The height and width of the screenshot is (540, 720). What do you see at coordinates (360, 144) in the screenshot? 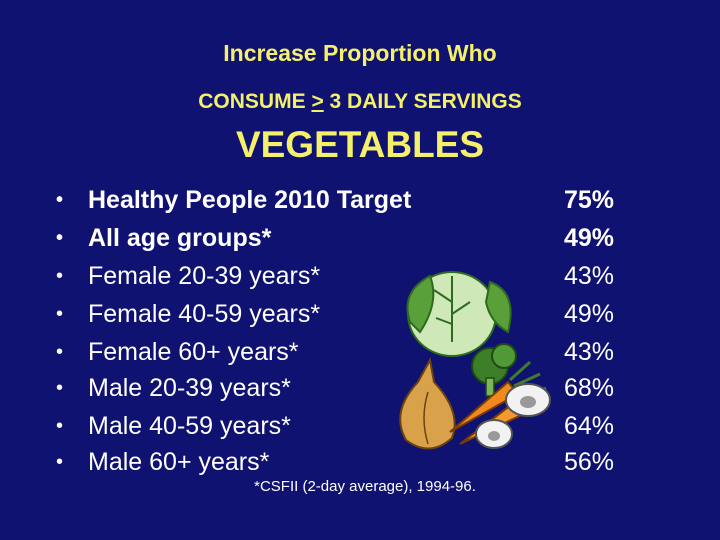
I see `slide-heading: VEGETABLES` at bounding box center [360, 144].